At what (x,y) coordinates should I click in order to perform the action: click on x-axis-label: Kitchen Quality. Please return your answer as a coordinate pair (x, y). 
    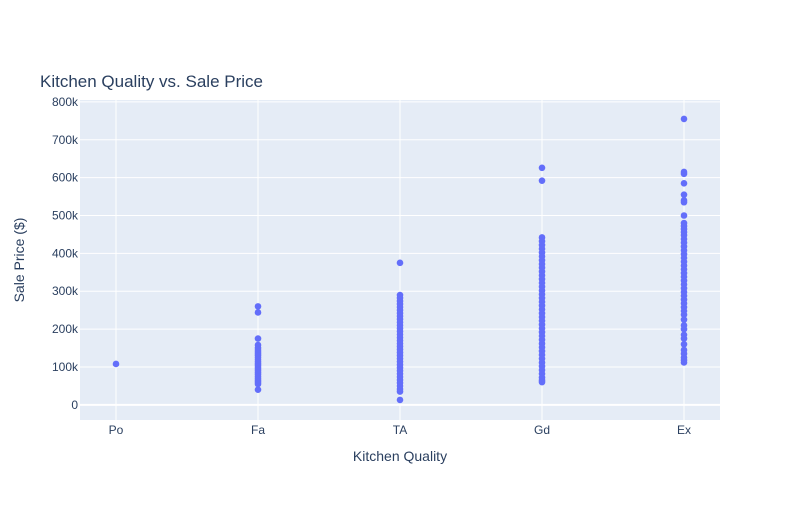
    Looking at the image, I should click on (400, 456).